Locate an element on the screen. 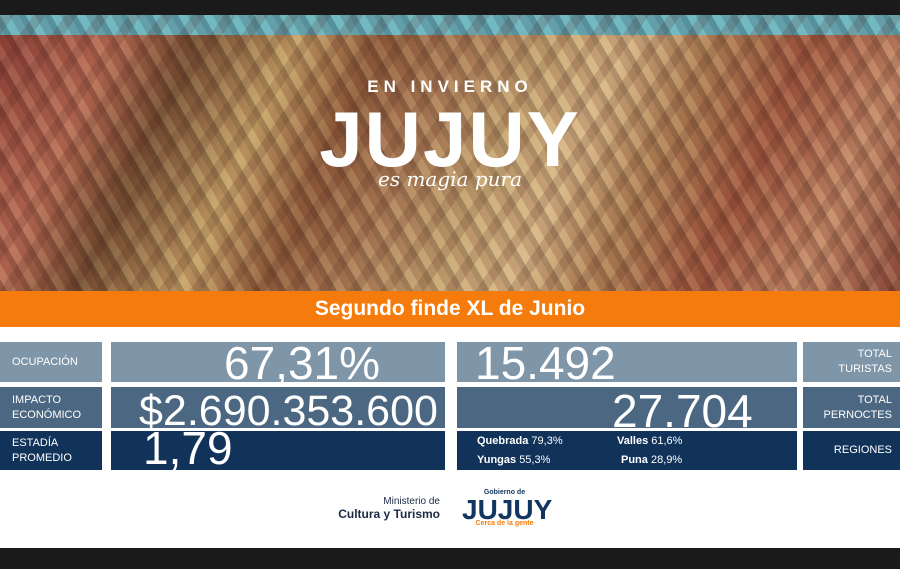 The width and height of the screenshot is (900, 569). value-text: 27.704 is located at coordinates (682, 411).